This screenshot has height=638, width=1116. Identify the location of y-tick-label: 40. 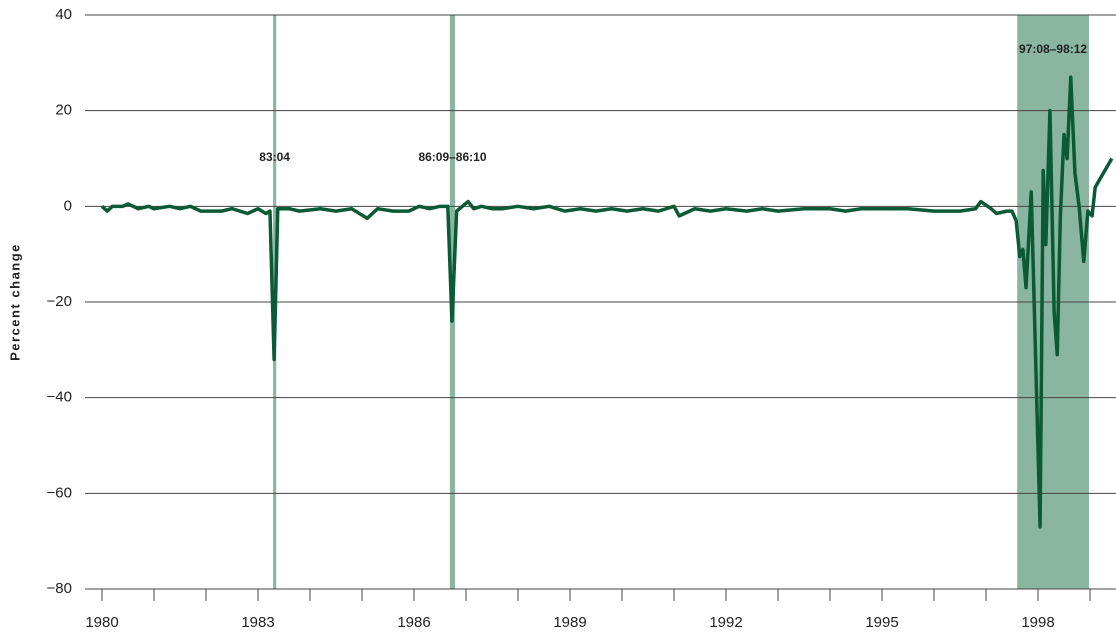
(63, 14).